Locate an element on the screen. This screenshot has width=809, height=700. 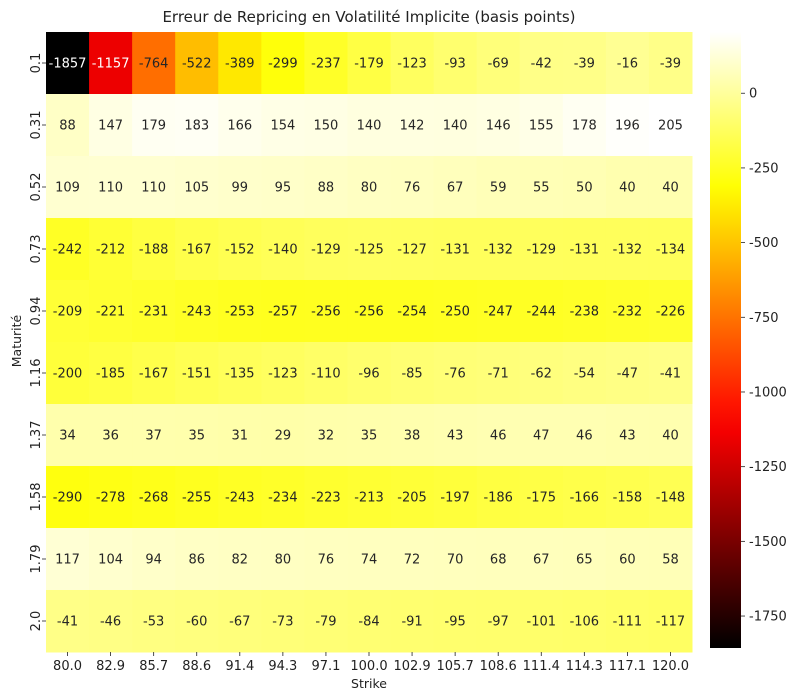
colorbar-ticks: 0 -250 -500 -750 -1000 -1250 -1500 -1750 is located at coordinates (764, 356).